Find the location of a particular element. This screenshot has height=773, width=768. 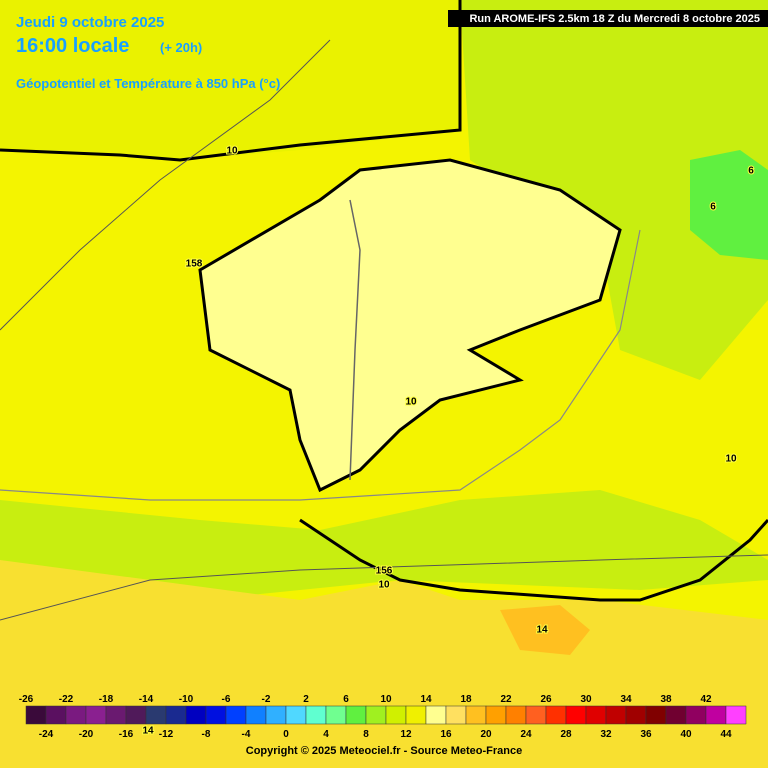

colorbar-label: 16 is located at coordinates (446, 734).